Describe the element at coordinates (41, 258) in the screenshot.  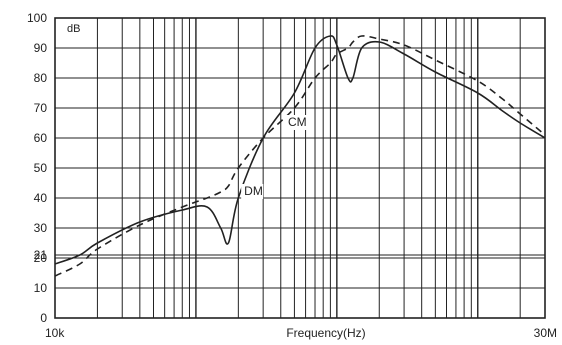
I see `y-tick-label: 20` at that location.